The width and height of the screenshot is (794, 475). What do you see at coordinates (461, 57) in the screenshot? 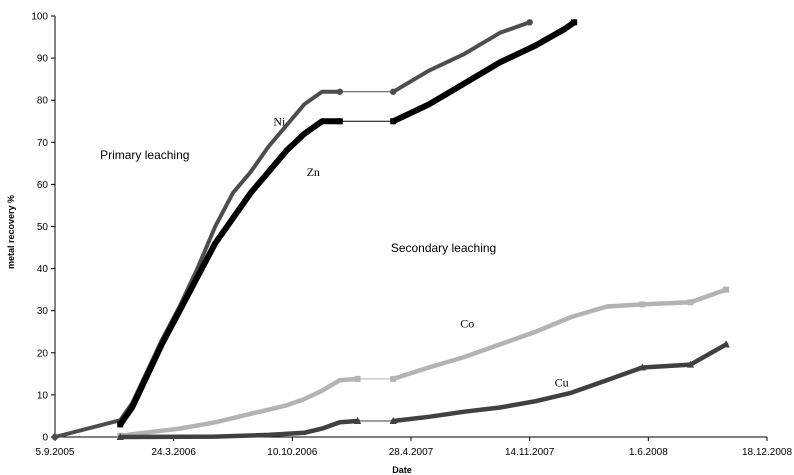
I see `series-line-ni` at bounding box center [461, 57].